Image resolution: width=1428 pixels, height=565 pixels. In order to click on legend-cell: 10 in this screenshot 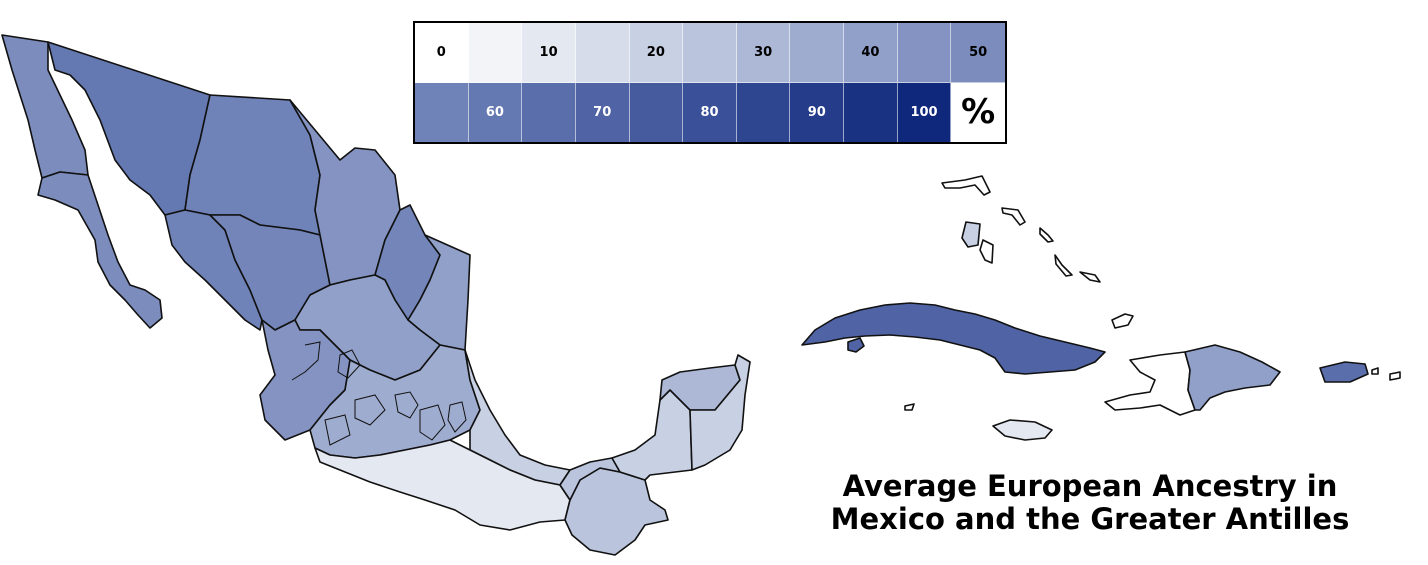, I will do `click(549, 53)`.